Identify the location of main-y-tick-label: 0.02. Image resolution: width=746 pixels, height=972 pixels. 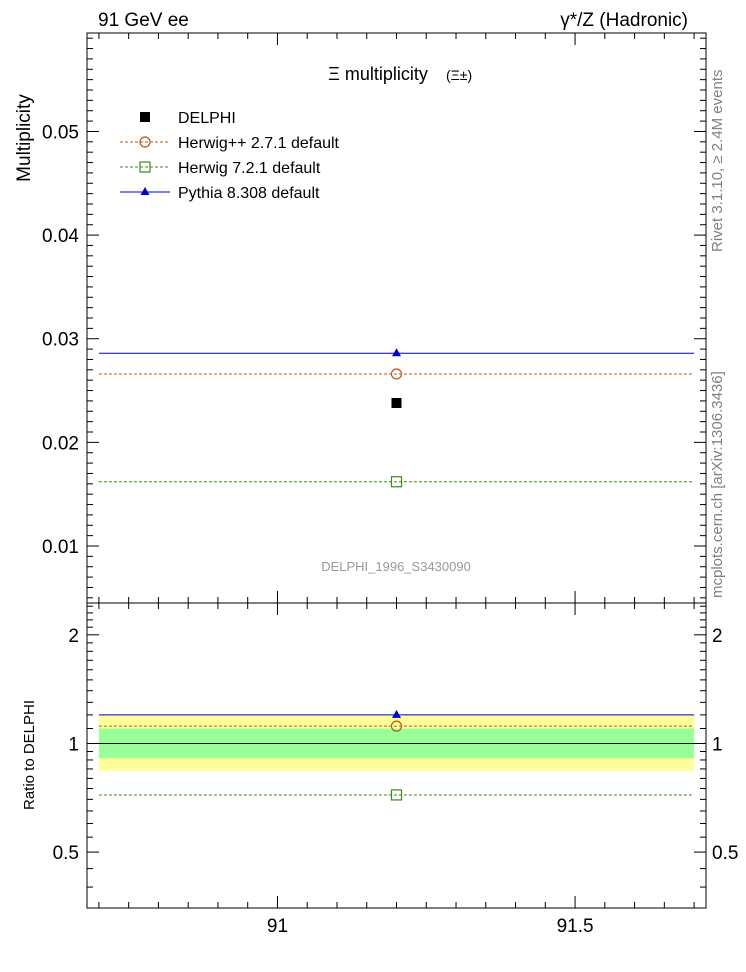
(60, 443).